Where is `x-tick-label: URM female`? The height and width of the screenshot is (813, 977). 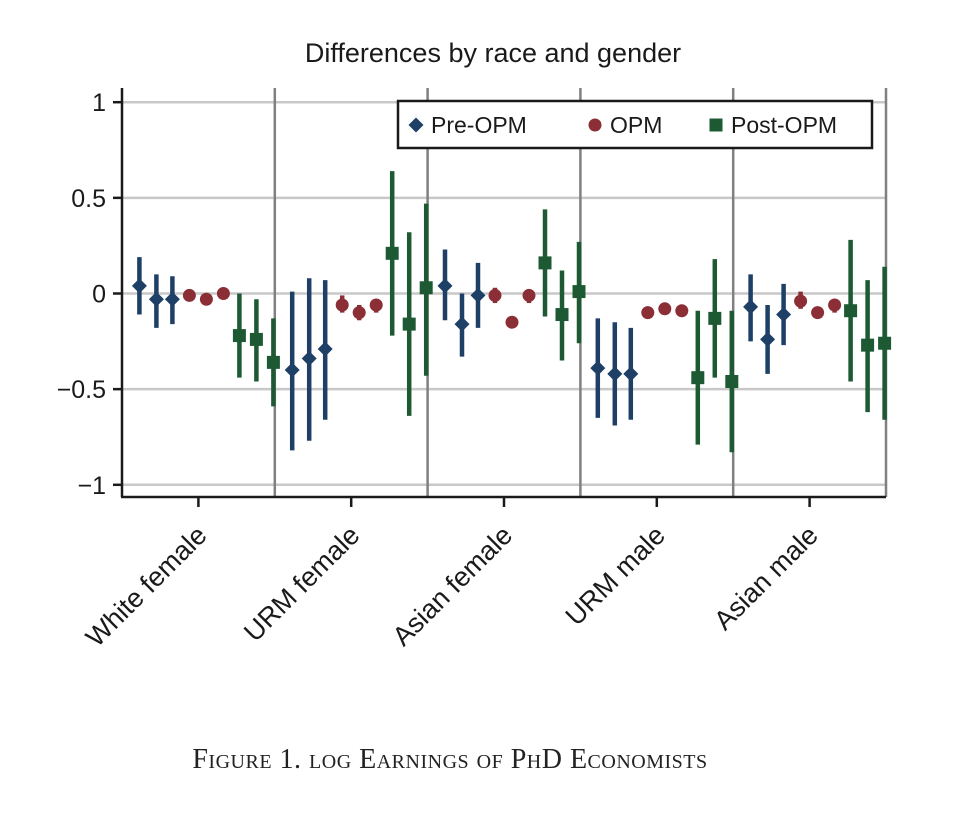
x-tick-label: URM female is located at coordinates (301, 583).